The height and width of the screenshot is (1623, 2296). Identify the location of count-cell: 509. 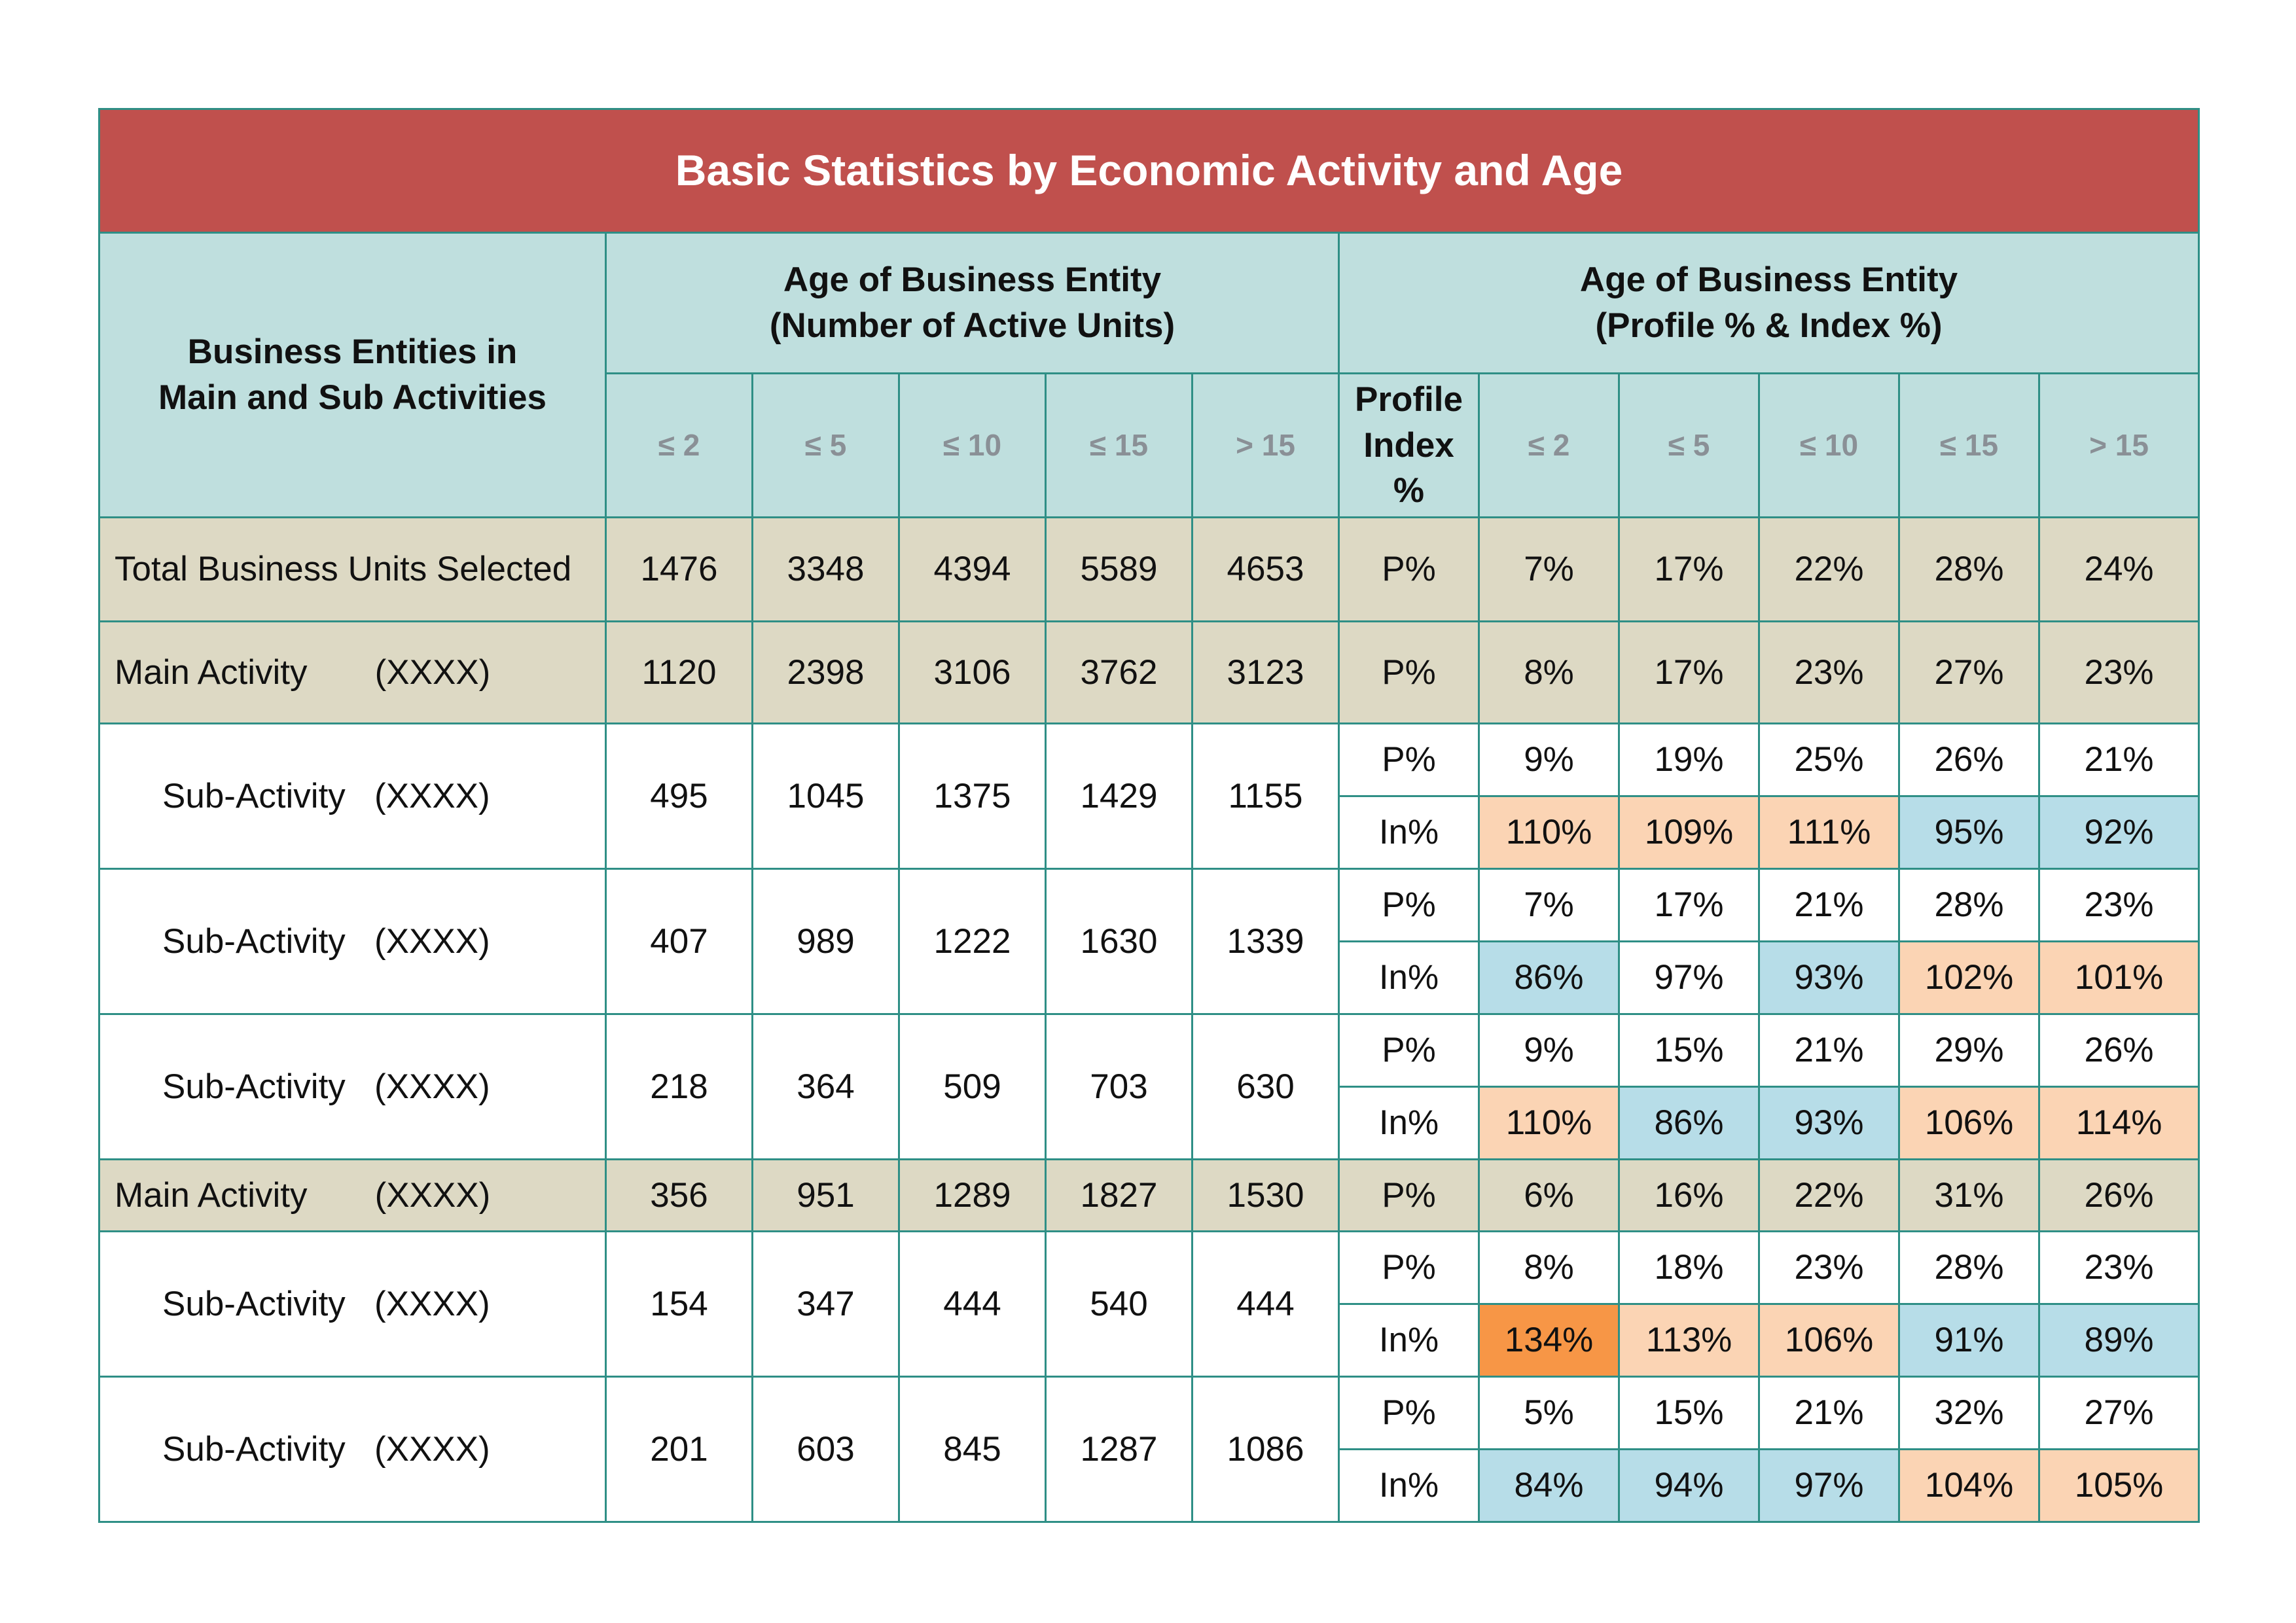
(972, 1086).